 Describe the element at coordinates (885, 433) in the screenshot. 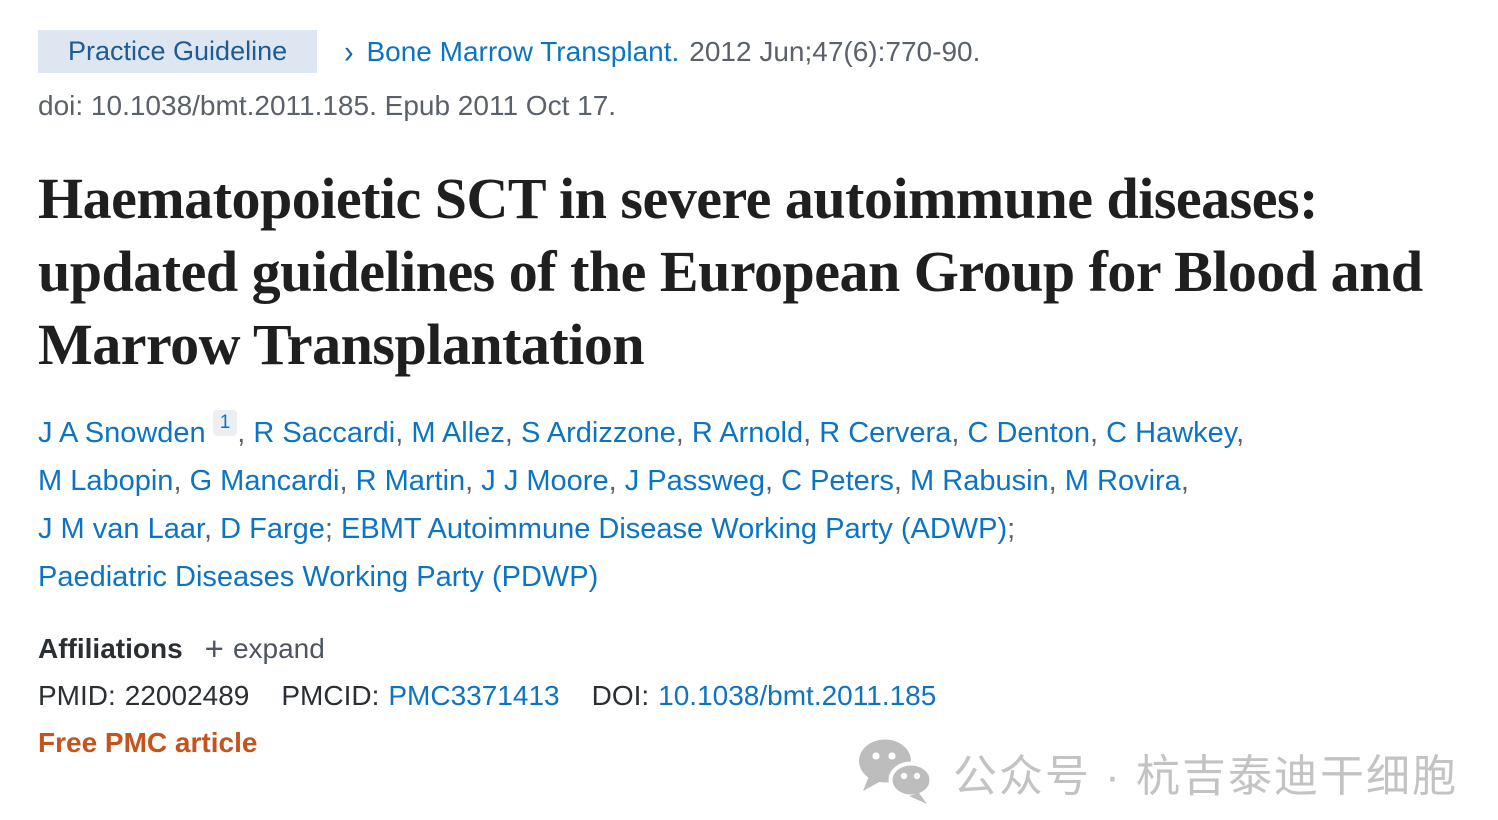

I see `author-link: R Cervera` at that location.